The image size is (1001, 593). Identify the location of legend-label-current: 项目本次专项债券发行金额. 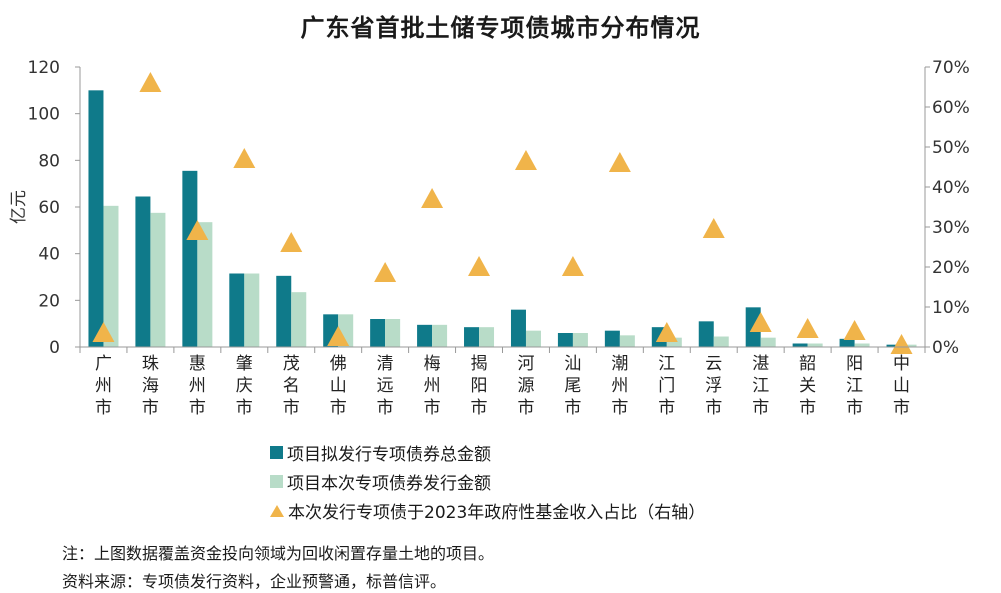
(389, 484).